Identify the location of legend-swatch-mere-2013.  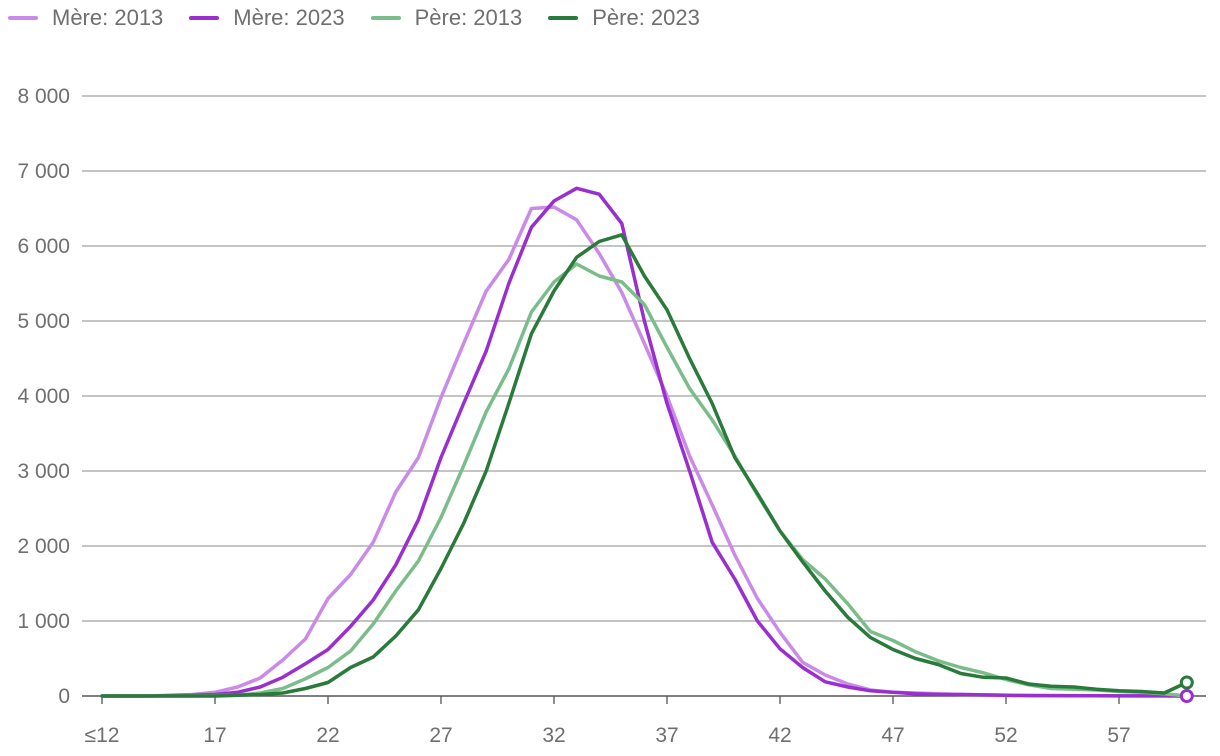
(23, 18).